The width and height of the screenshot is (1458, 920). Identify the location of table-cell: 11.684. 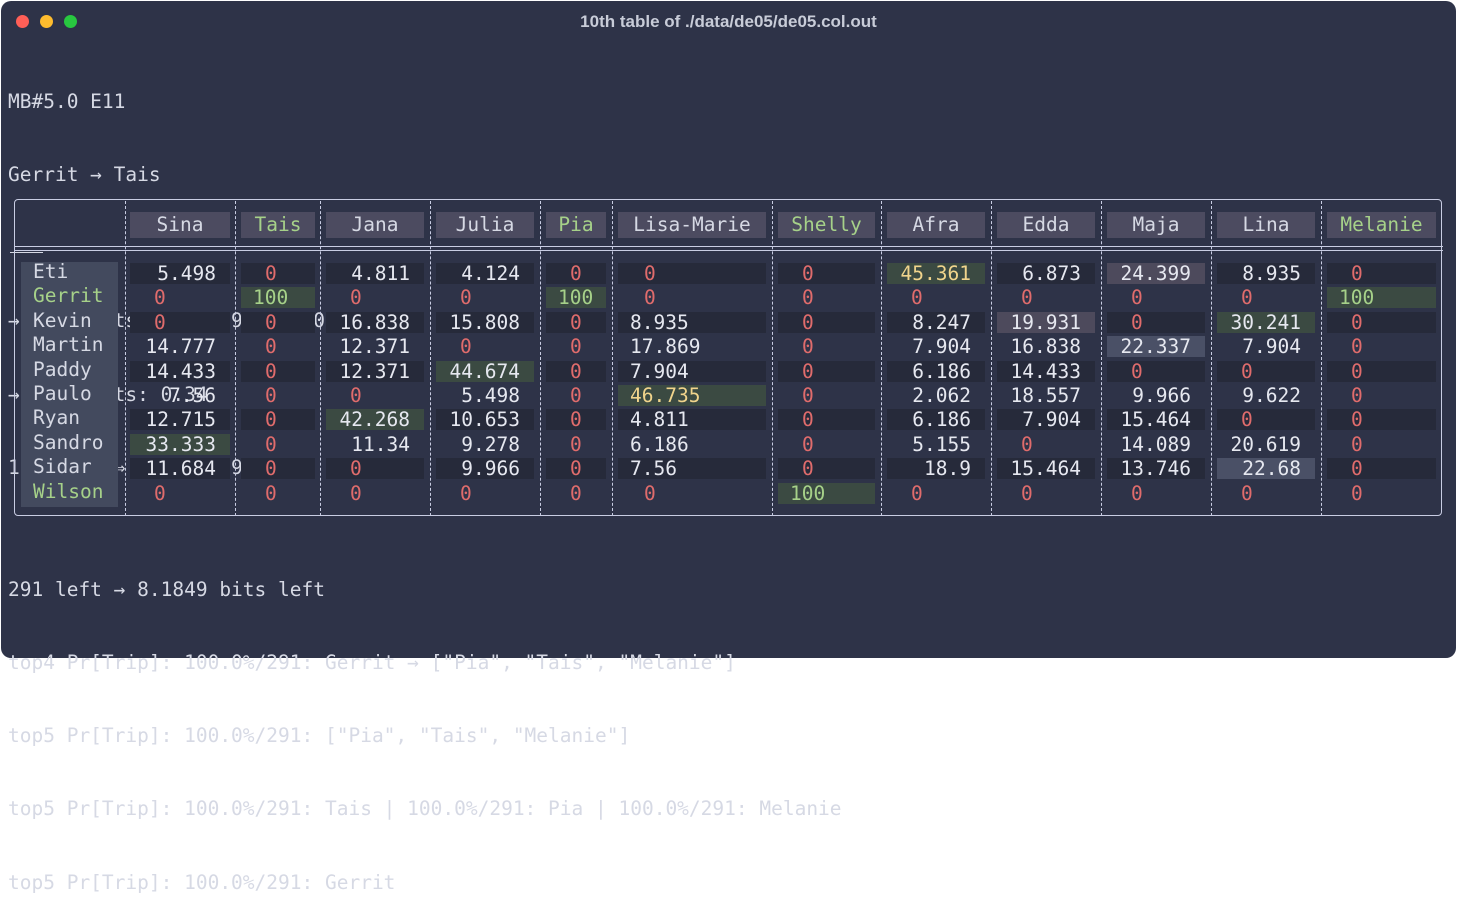
(180, 469).